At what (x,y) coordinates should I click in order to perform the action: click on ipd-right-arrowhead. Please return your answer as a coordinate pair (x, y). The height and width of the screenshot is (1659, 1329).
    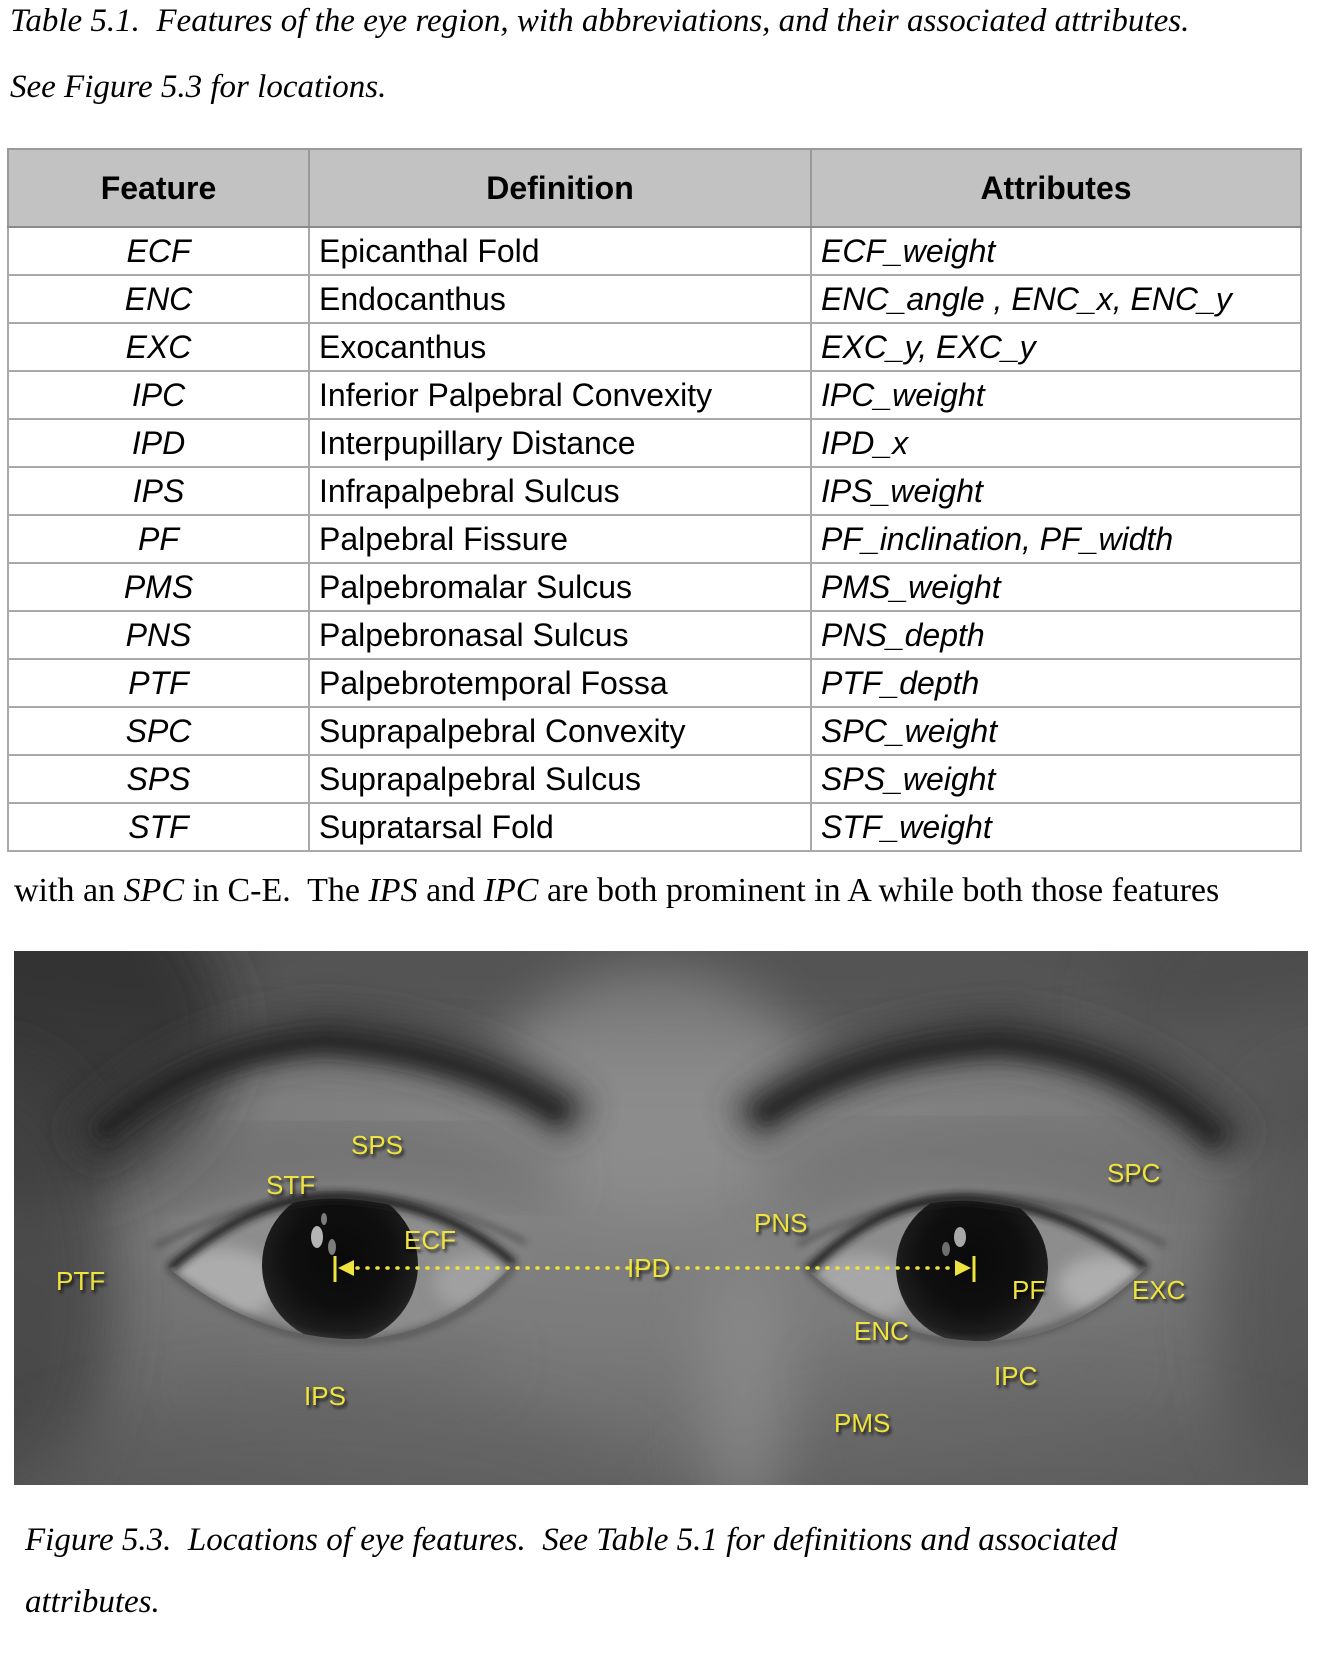
    Looking at the image, I should click on (963, 1268).